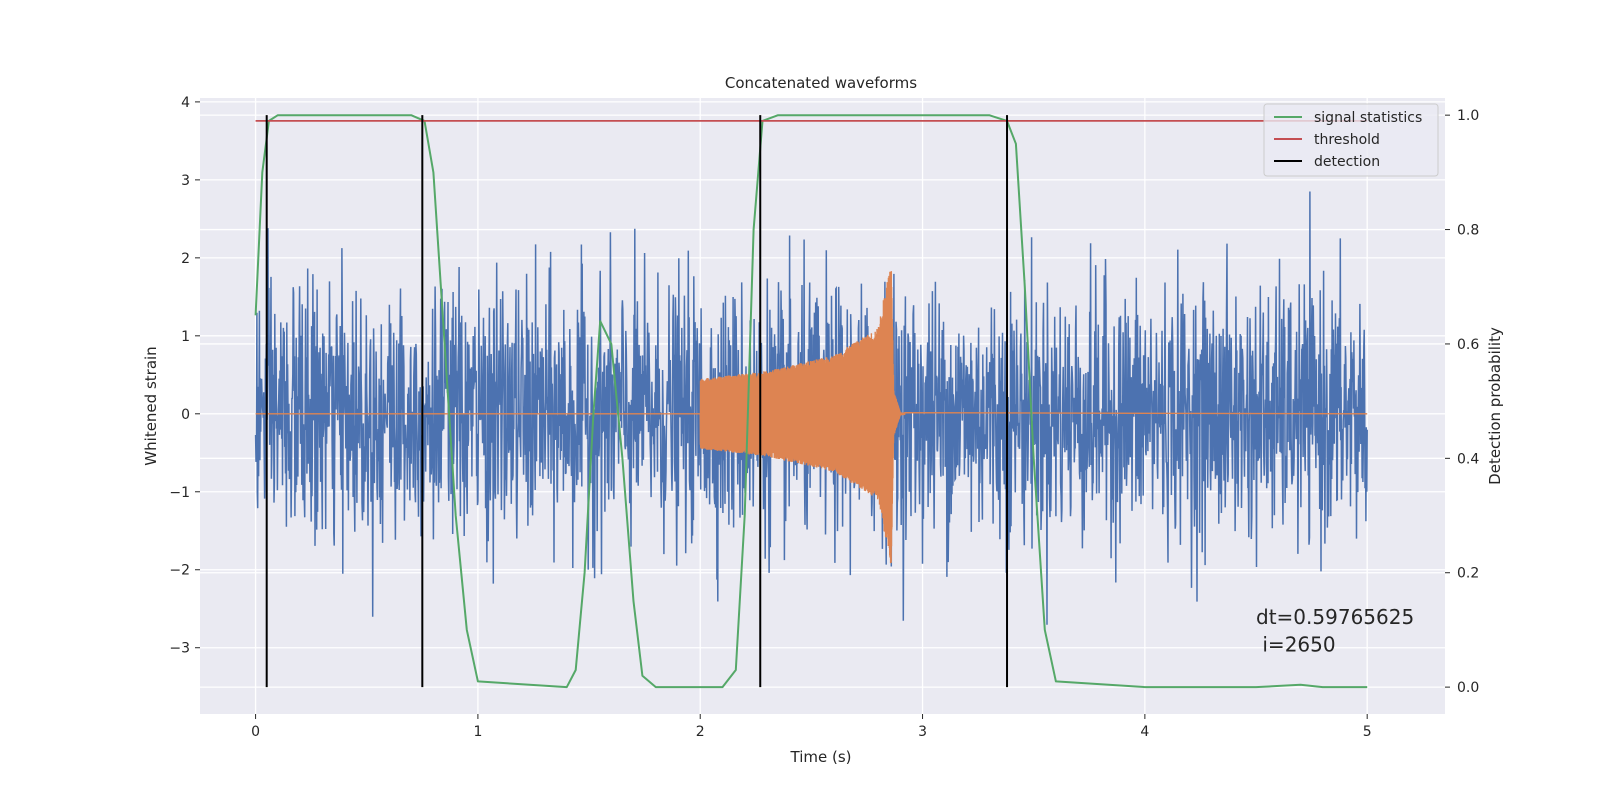 Image resolution: width=1600 pixels, height=800 pixels. What do you see at coordinates (700, 732) in the screenshot?
I see `x-tick-label: 2` at bounding box center [700, 732].